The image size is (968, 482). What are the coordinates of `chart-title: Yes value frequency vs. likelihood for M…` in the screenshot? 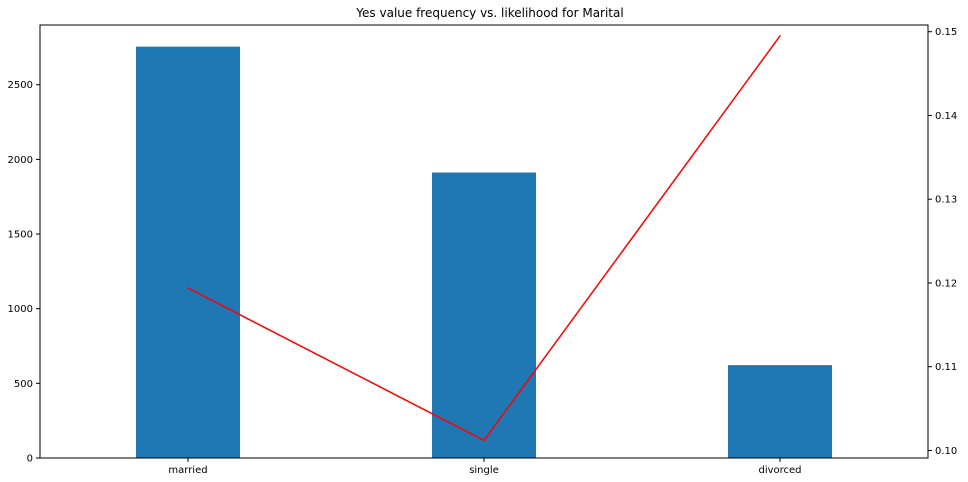 It's located at (489, 13).